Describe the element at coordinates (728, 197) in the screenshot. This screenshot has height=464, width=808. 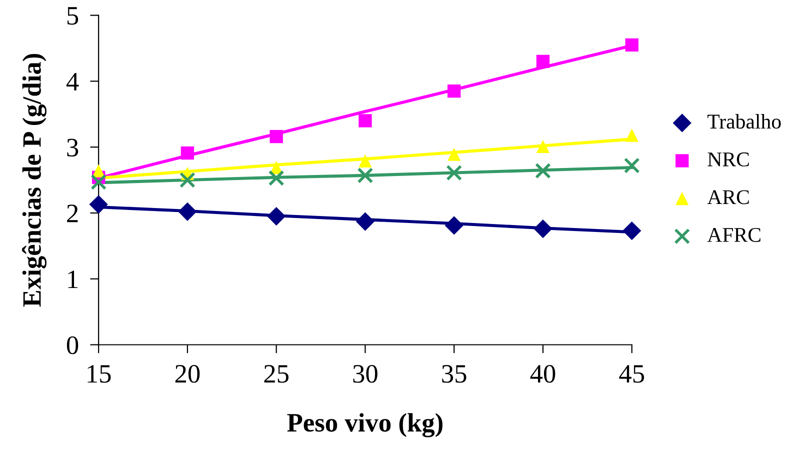
I see `legend-label: ARC` at that location.